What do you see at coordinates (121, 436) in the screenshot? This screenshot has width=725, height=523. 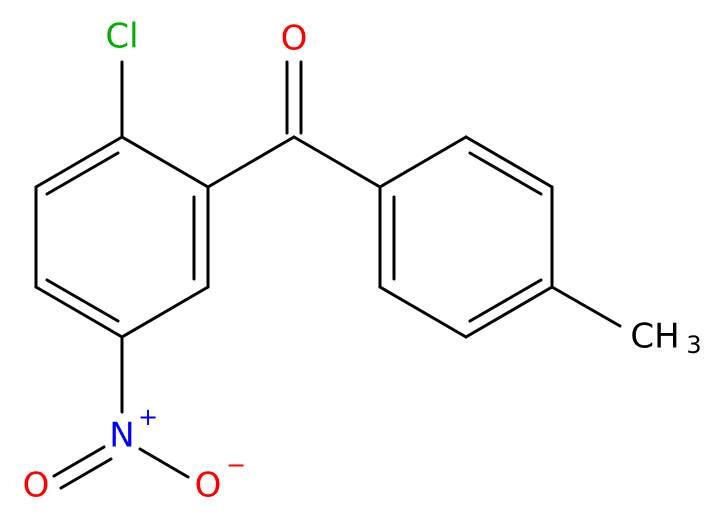 I see `atom-label: N` at bounding box center [121, 436].